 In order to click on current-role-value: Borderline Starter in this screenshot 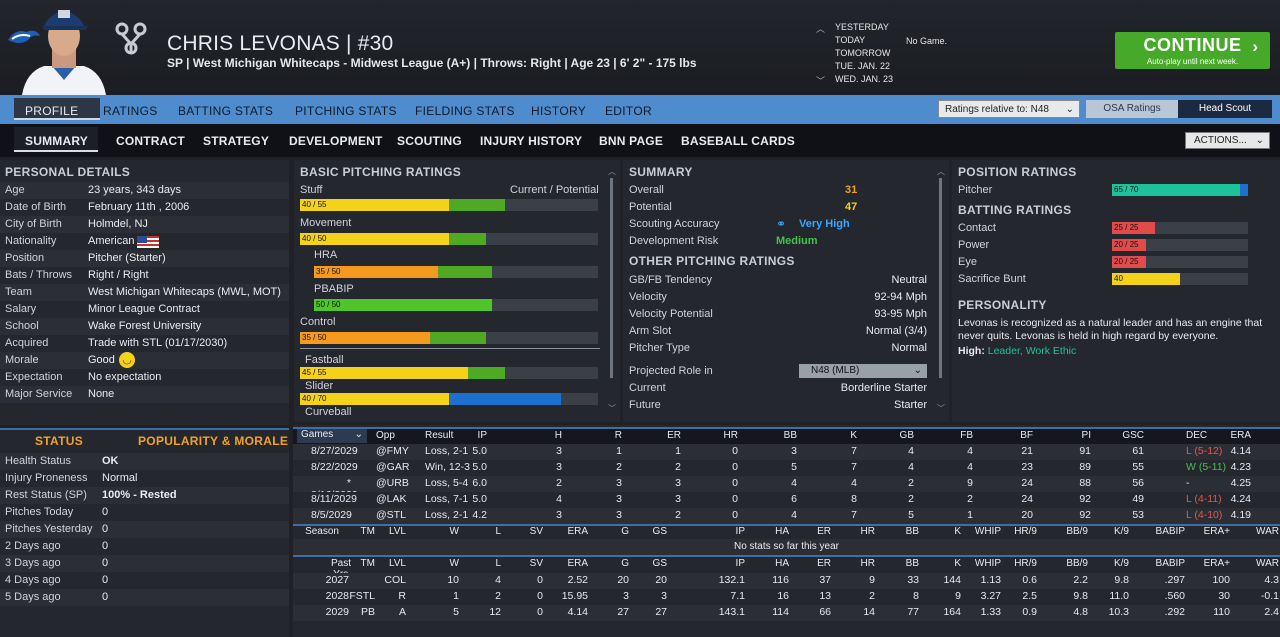, I will do `click(883, 388)`.